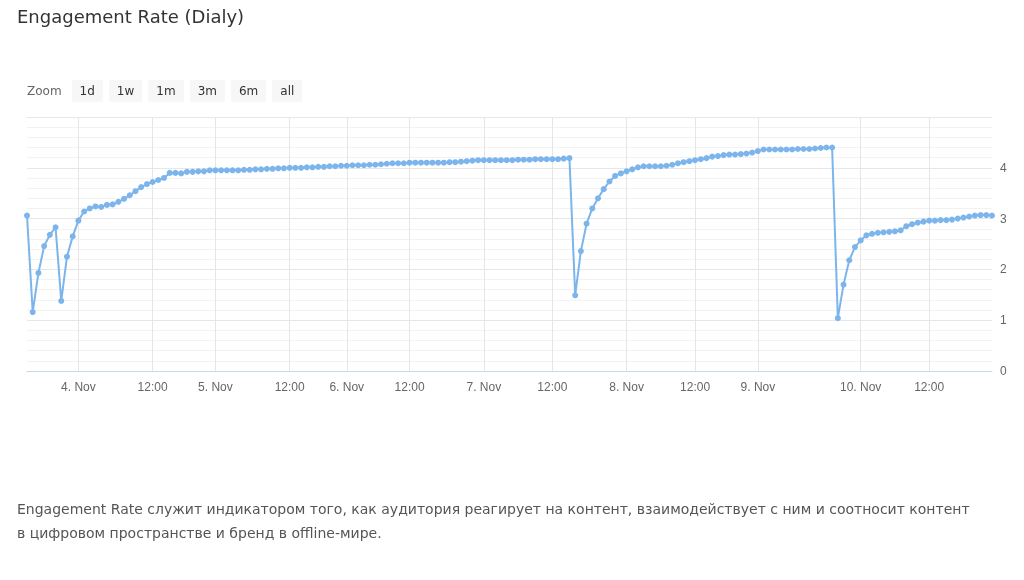 This screenshot has width=1024, height=580. Describe the element at coordinates (287, 91) in the screenshot. I see `text: all` at that location.